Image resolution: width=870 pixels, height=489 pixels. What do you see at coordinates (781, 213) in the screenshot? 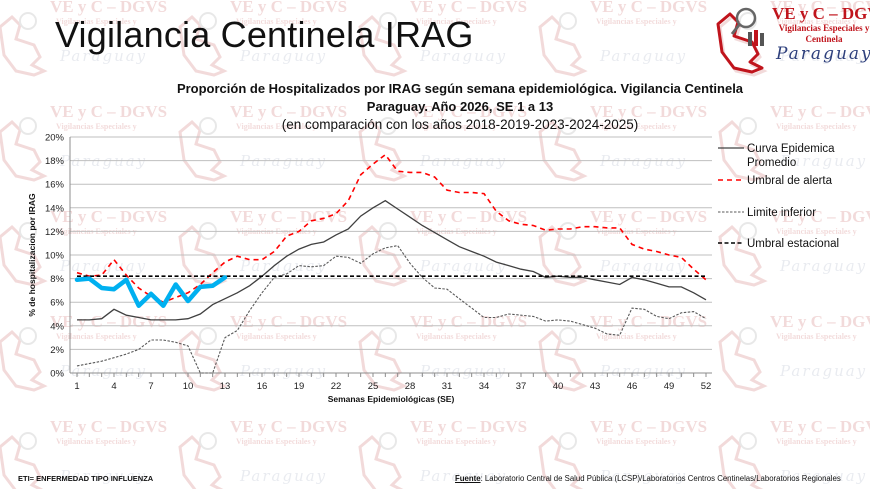
I see `legend-label: Limite inferior` at bounding box center [781, 213].